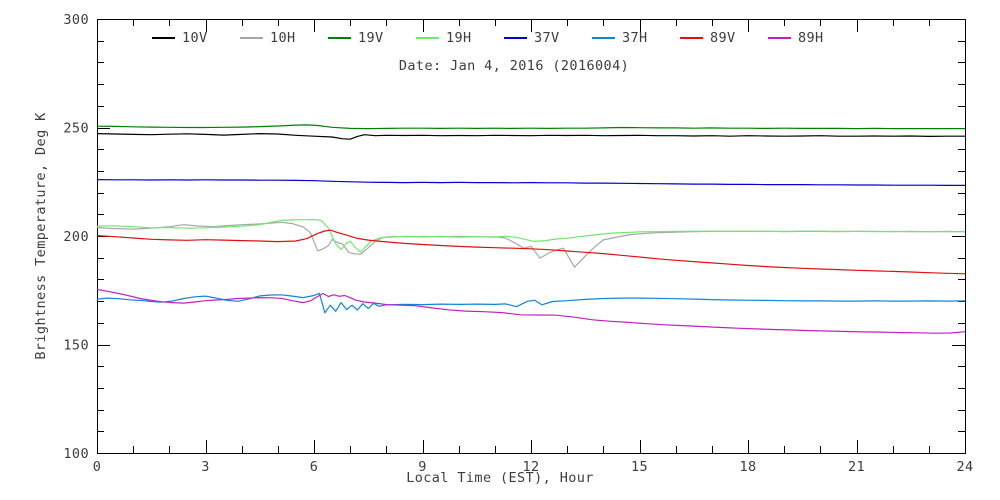  I want to click on series-line-37V, so click(530, 182).